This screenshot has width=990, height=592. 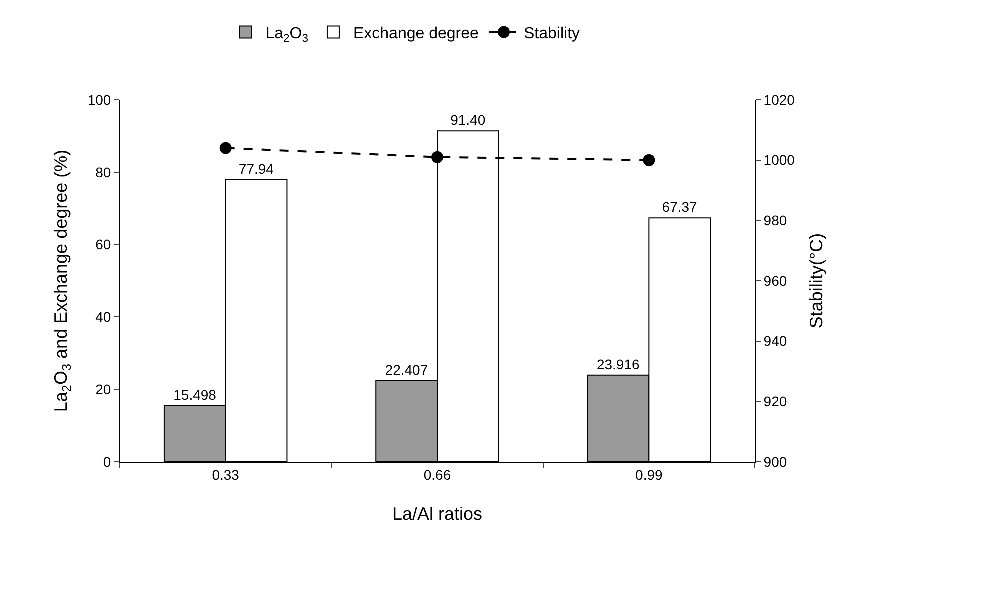 What do you see at coordinates (776, 220) in the screenshot?
I see `y2-tick-label: 980` at bounding box center [776, 220].